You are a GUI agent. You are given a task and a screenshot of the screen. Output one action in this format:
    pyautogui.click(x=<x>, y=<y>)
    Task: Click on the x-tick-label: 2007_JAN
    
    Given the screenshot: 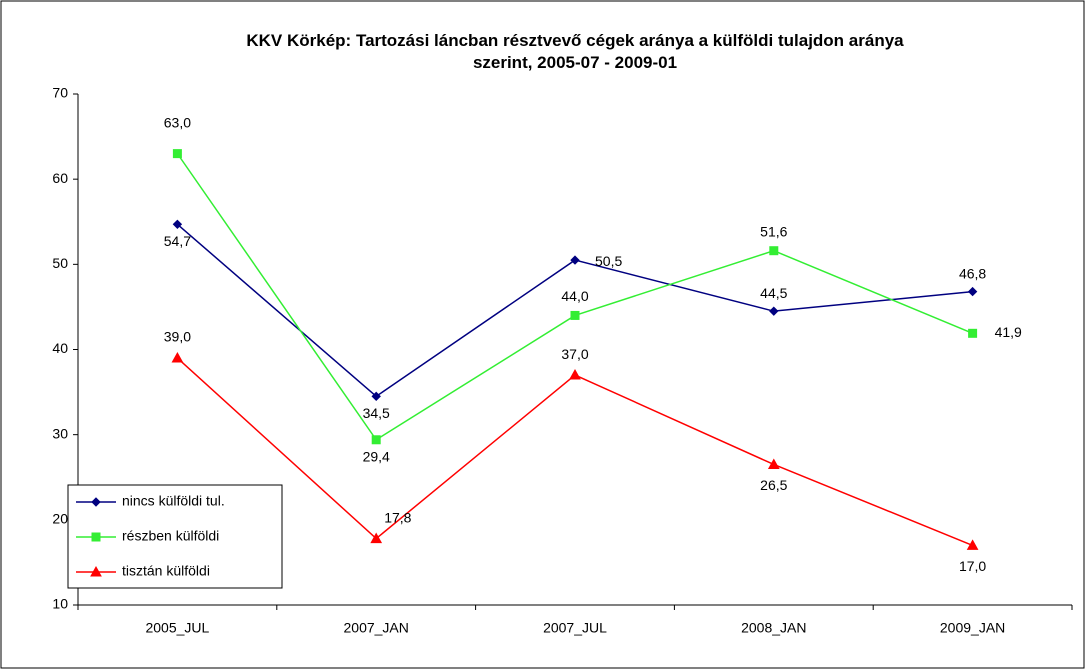 What is the action you would take?
    pyautogui.click(x=376, y=628)
    